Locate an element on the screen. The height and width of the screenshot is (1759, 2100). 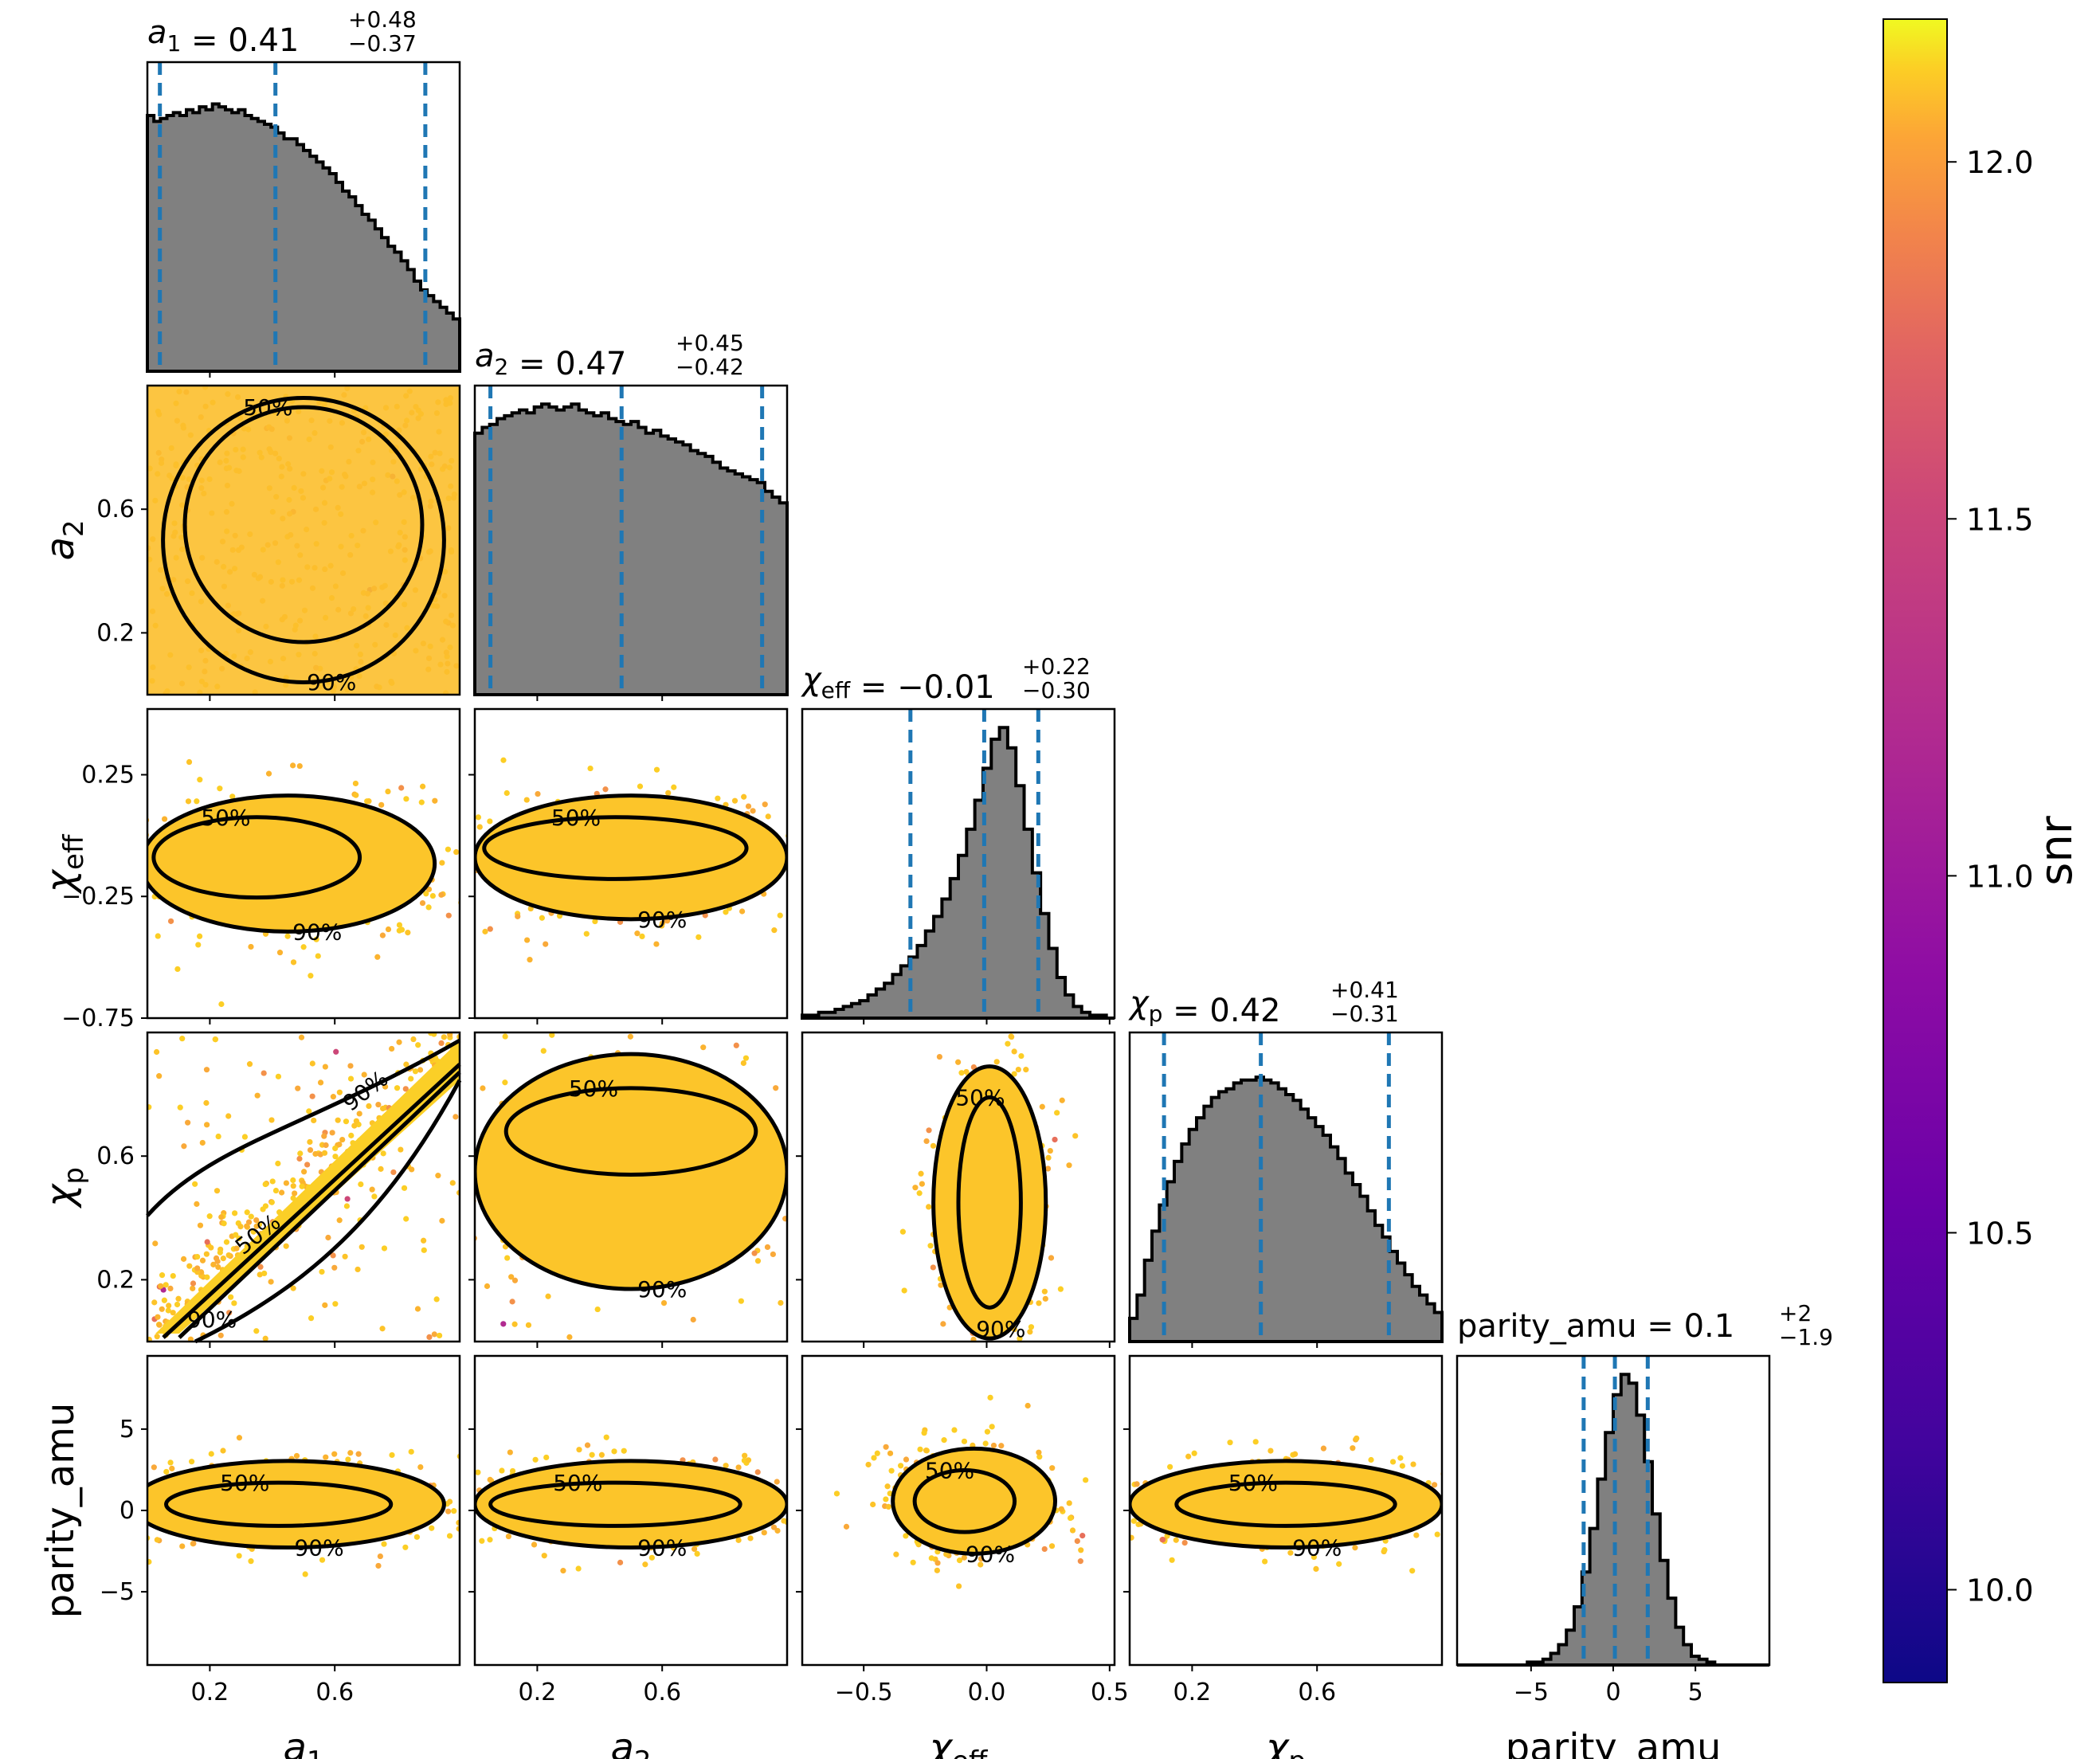
scatter-panel-a2-vs-chi_eff: 50% 90% is located at coordinates (670, 863).